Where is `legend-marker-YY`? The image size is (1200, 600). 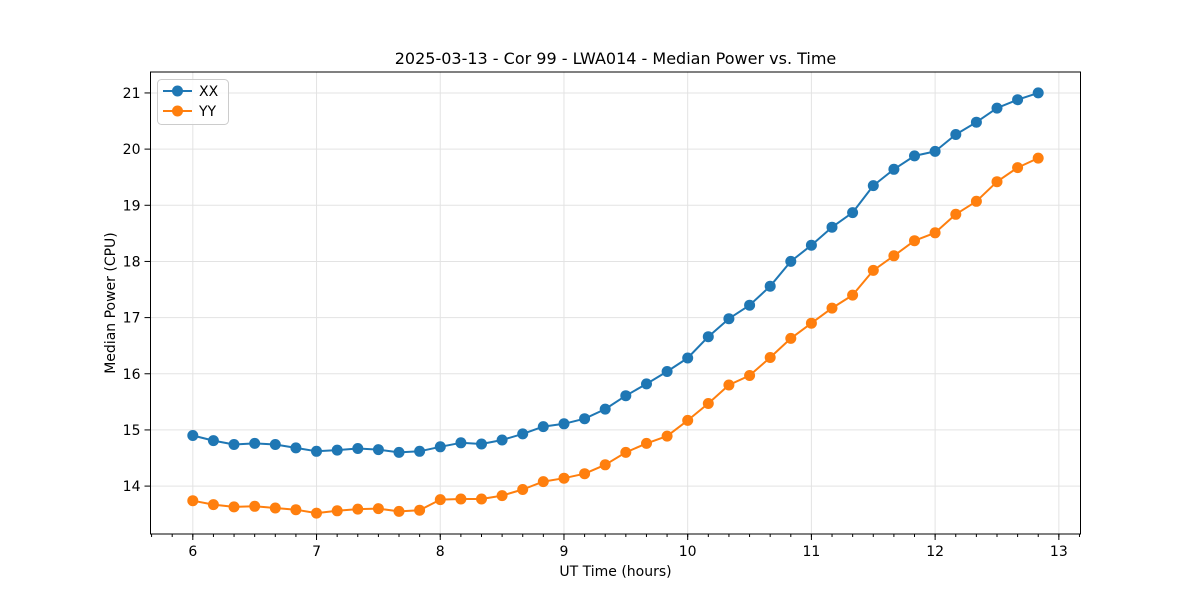 legend-marker-YY is located at coordinates (177, 111).